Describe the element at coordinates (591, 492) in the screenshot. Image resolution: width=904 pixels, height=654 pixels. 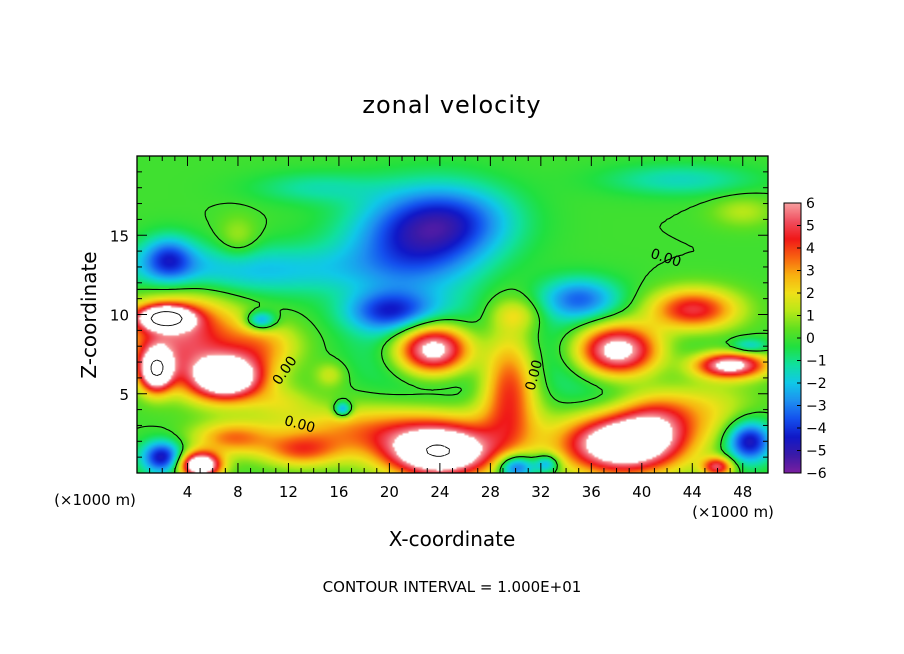
I see `x-tick-label: 36` at that location.